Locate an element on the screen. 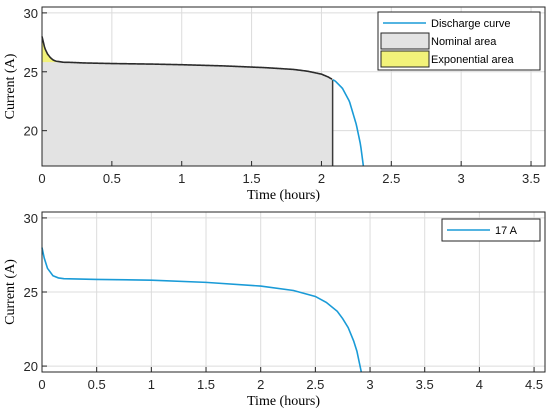 The width and height of the screenshot is (550, 420). x-tick-label: 4.5 is located at coordinates (534, 384).